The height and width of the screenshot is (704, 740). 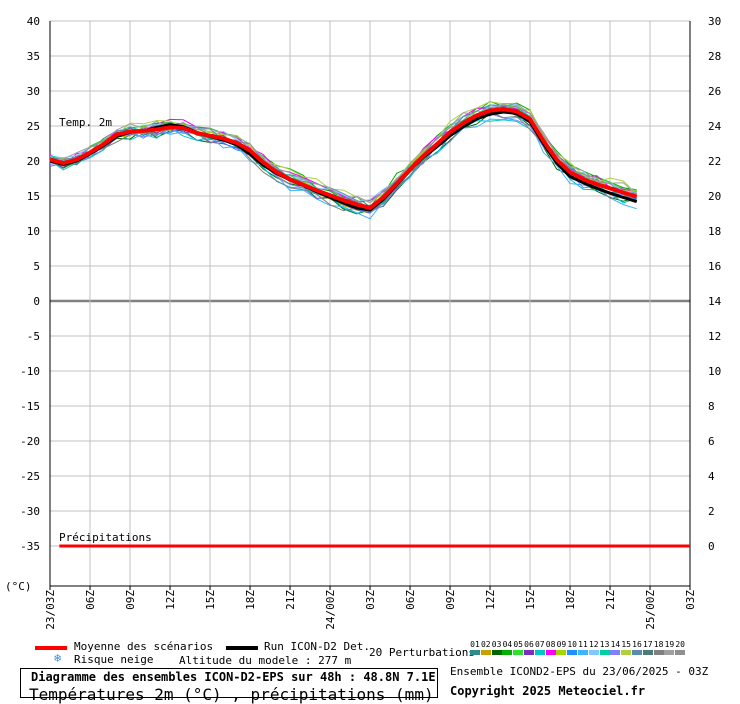 I want to click on x-tick-label: 23/03Z, so click(x=50, y=610).